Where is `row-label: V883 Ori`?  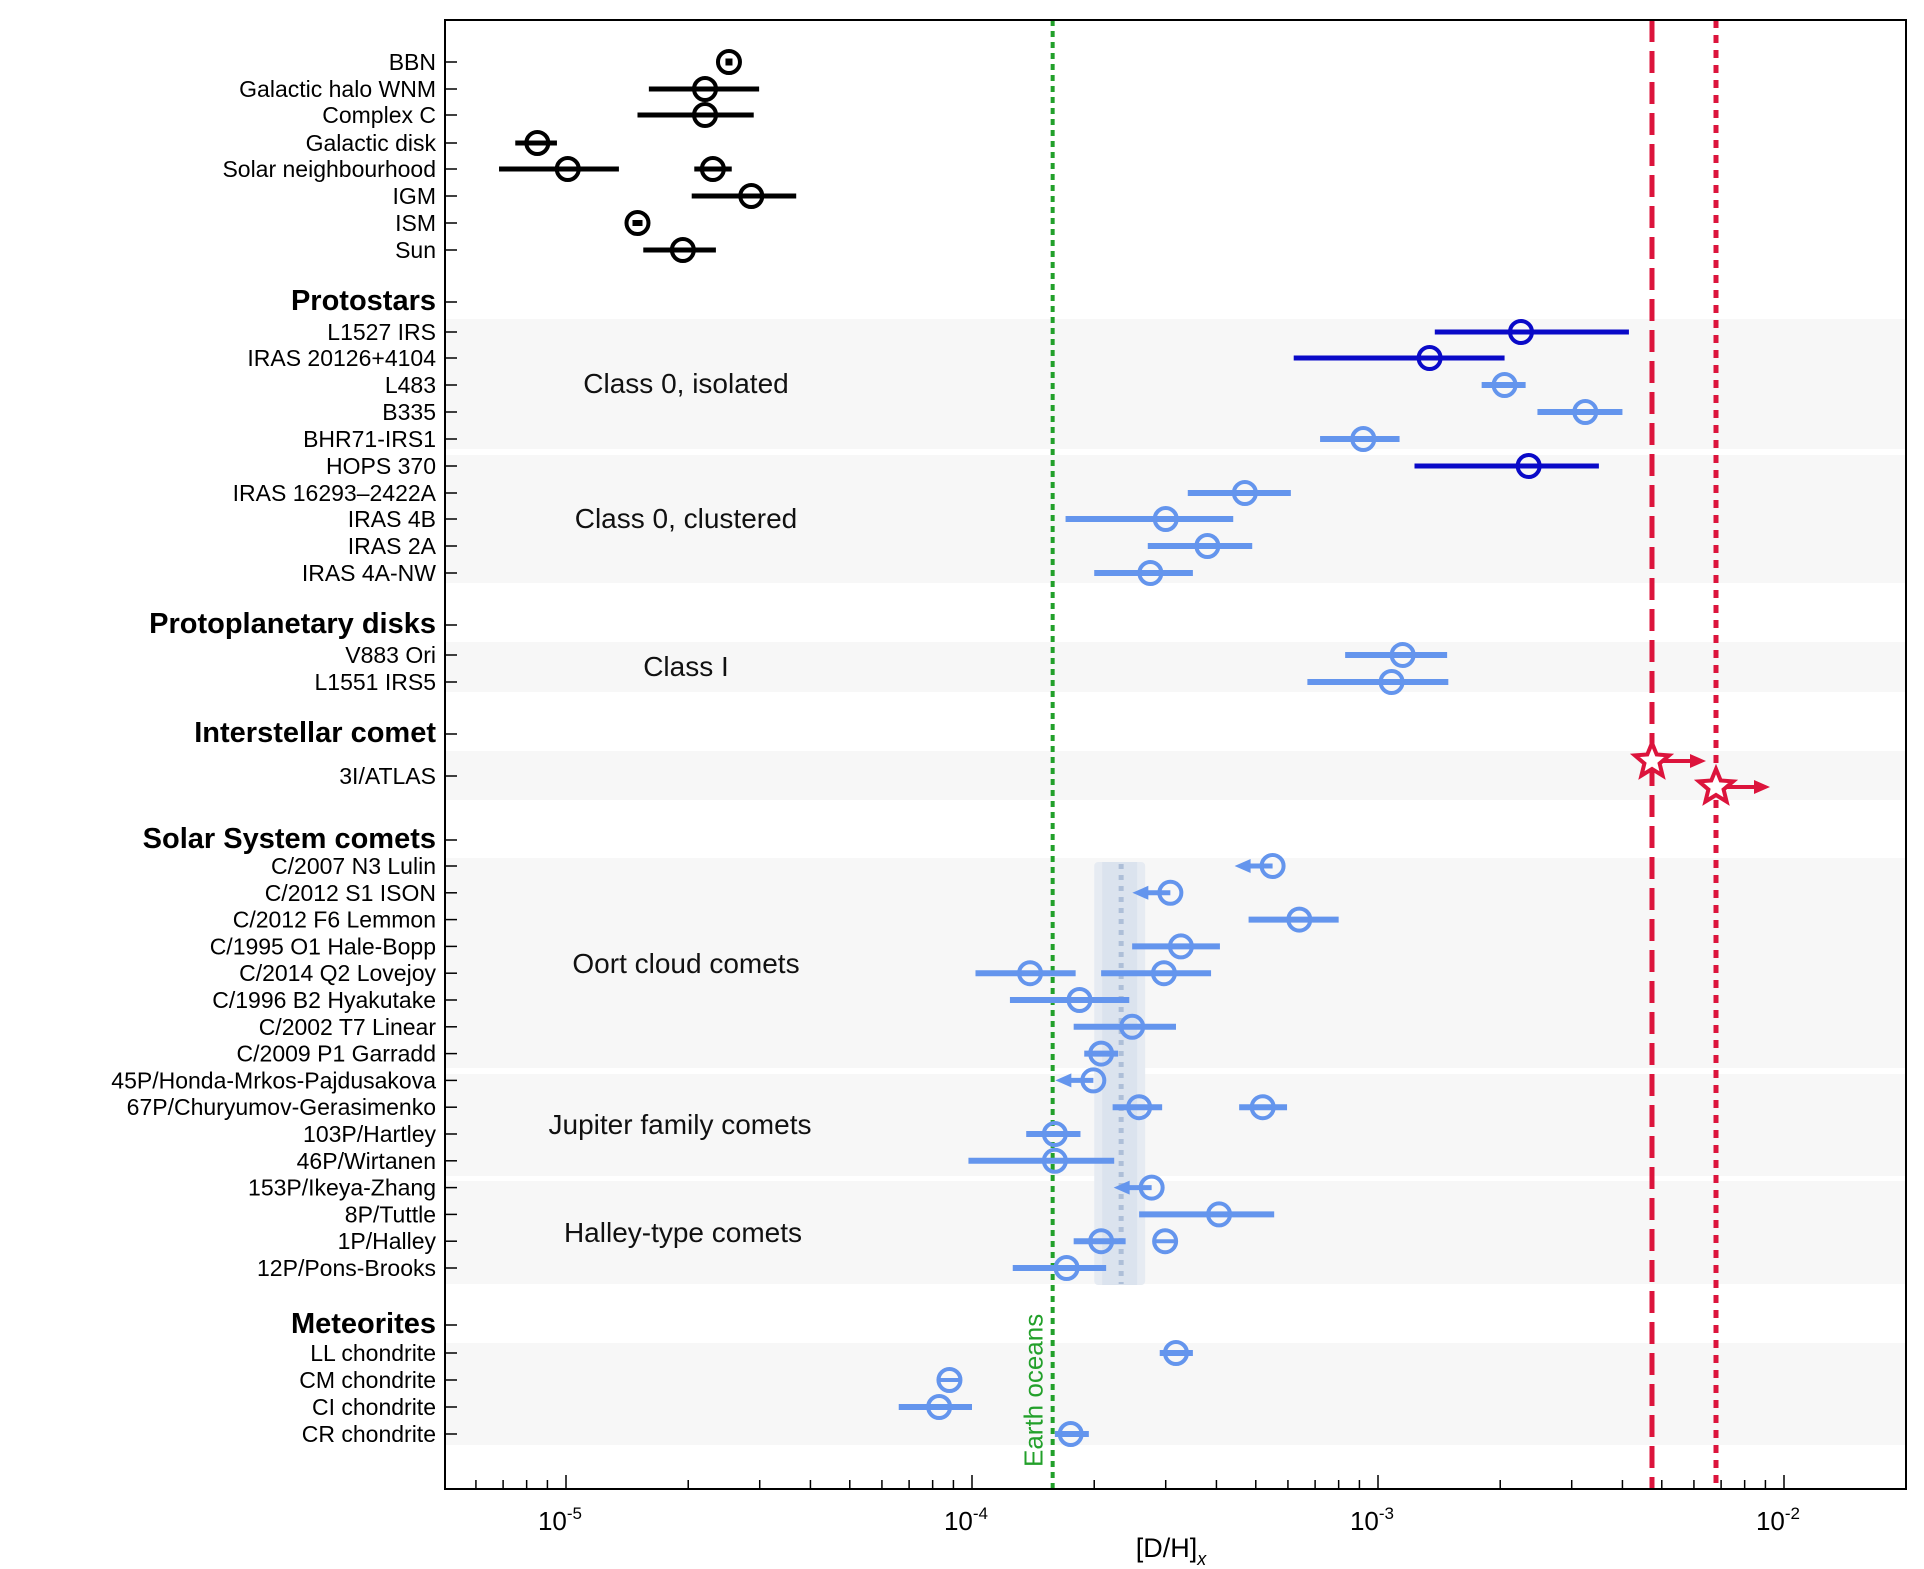
row-label: V883 Ori is located at coordinates (390, 655).